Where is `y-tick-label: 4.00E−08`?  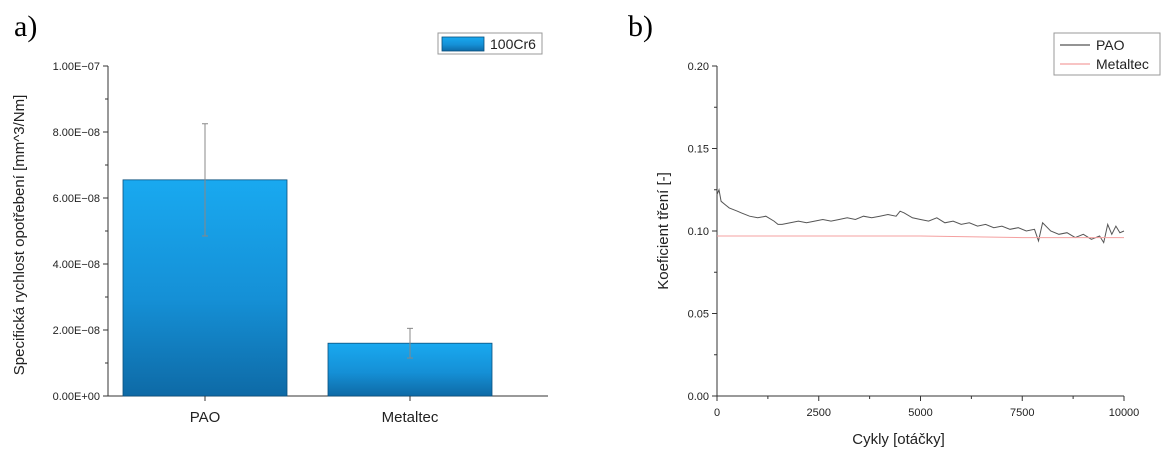
y-tick-label: 4.00E−08 is located at coordinates (76, 265).